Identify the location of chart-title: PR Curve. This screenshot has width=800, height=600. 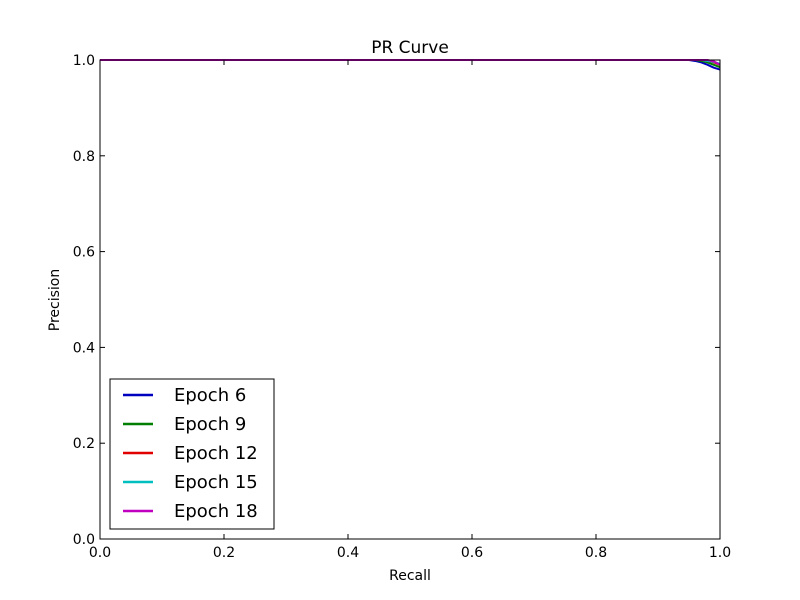
(410, 48).